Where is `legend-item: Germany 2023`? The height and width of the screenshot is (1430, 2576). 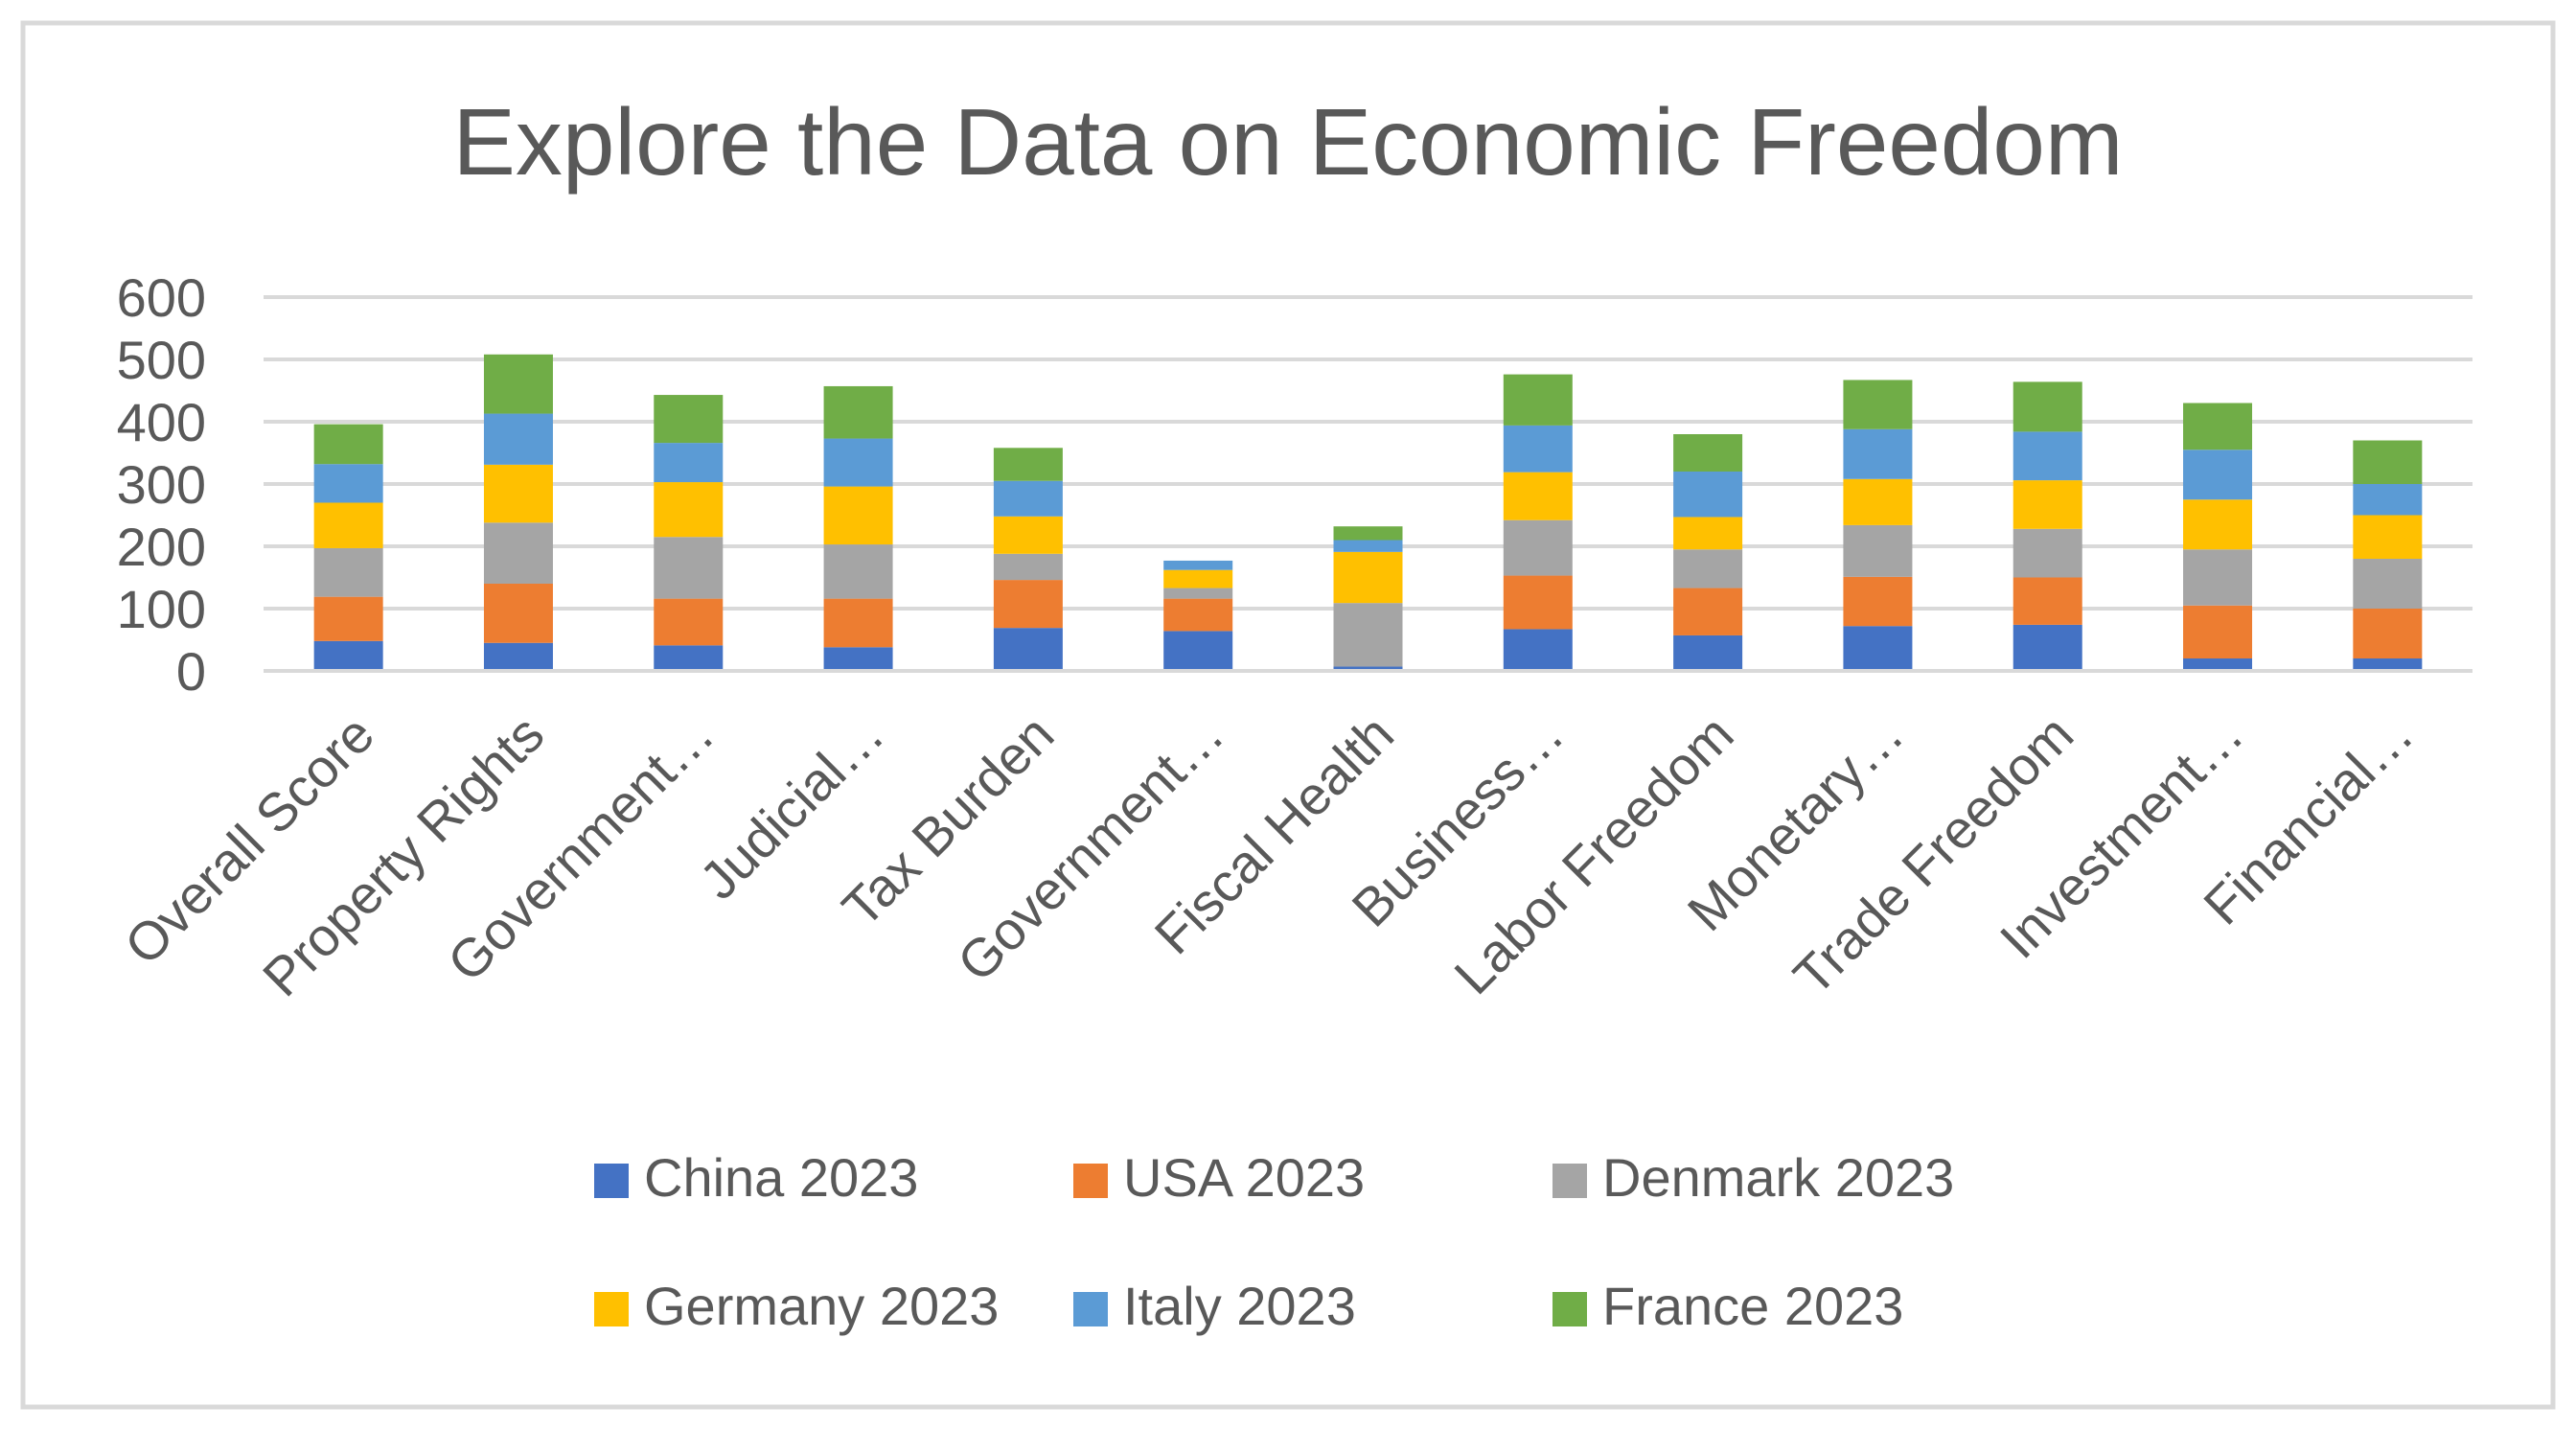 legend-item: Germany 2023 is located at coordinates (796, 1306).